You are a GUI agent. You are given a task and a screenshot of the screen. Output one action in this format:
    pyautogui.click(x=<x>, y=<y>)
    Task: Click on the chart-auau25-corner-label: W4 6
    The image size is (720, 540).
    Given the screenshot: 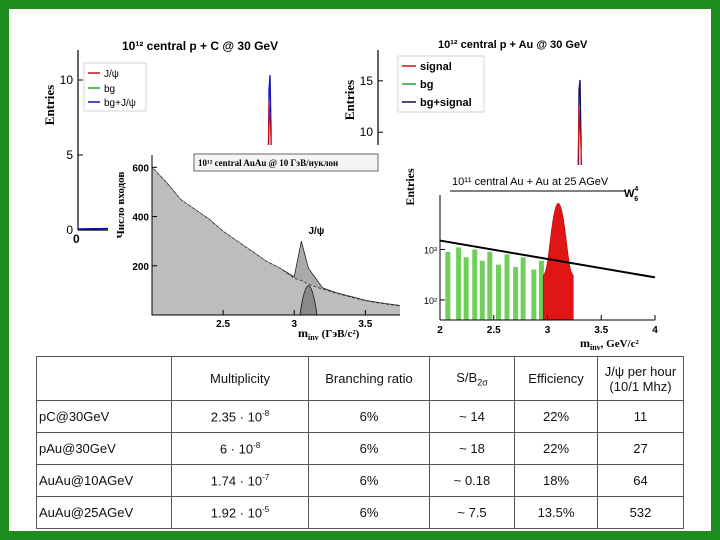 What is the action you would take?
    pyautogui.click(x=631, y=194)
    